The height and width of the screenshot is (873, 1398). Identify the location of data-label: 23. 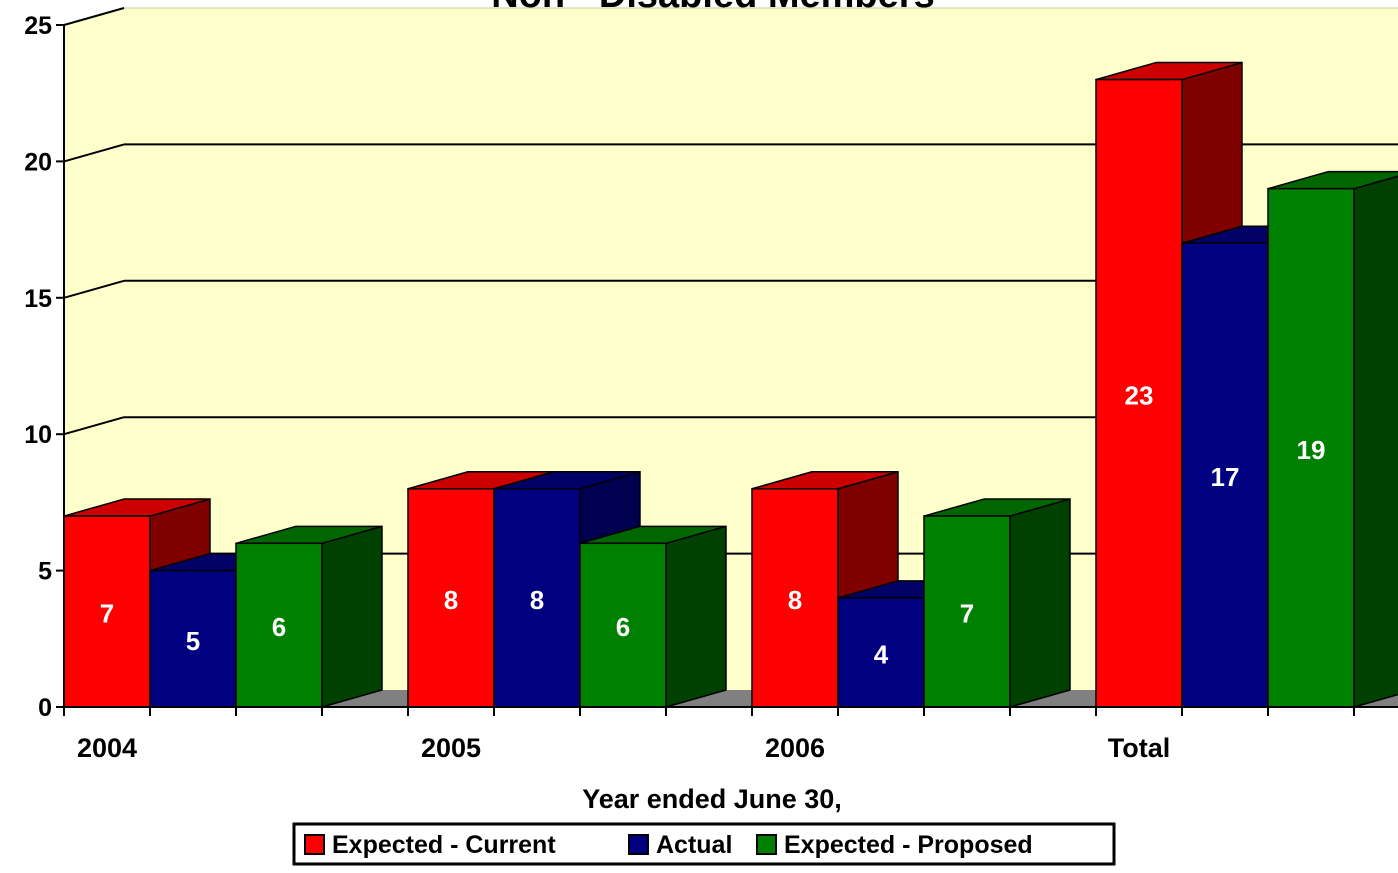
(1139, 395).